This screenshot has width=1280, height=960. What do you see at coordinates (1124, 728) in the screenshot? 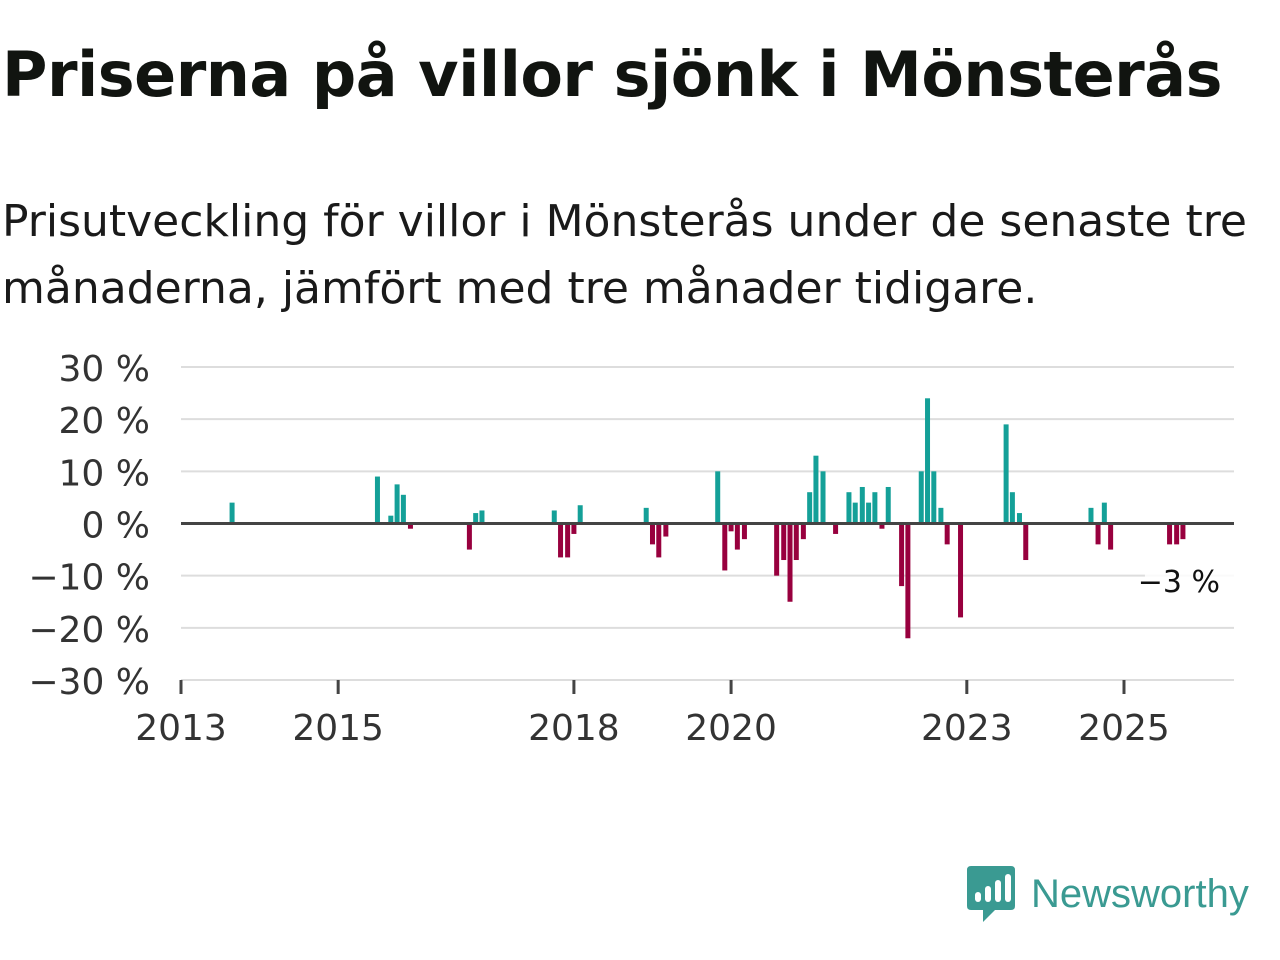
I see `x-tick-label: 2025` at bounding box center [1124, 728].